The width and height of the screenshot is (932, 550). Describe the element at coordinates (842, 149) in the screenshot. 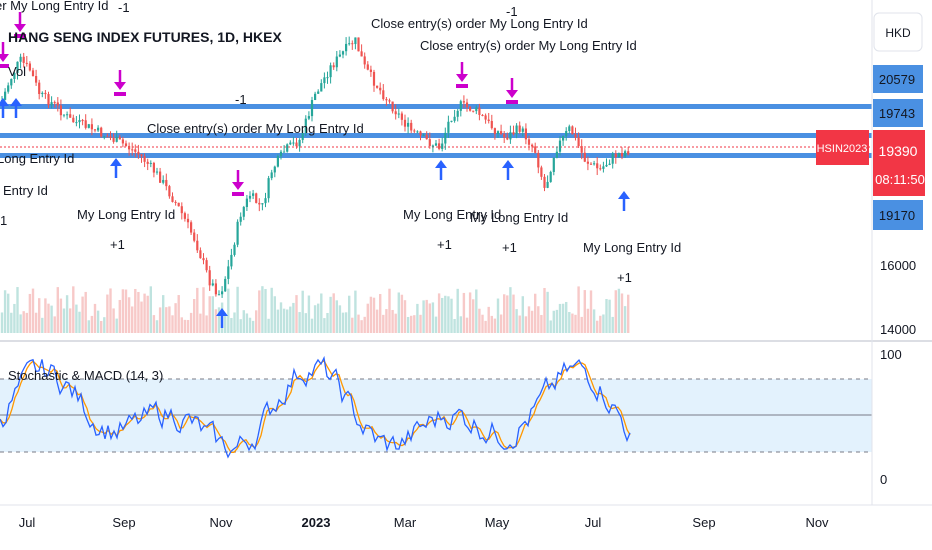

I see `symbol-badge-text: HSIN2023` at that location.